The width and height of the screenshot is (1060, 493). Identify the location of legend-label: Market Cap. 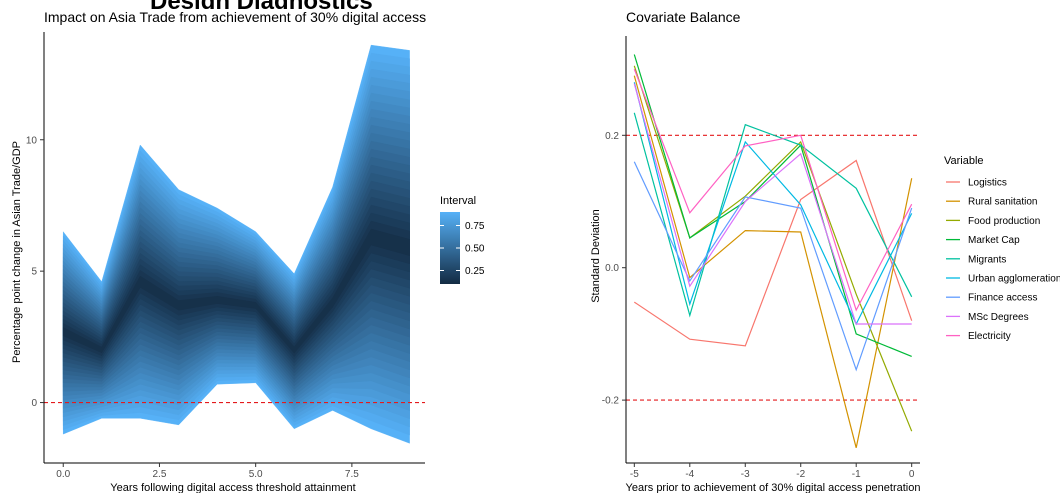
(994, 240).